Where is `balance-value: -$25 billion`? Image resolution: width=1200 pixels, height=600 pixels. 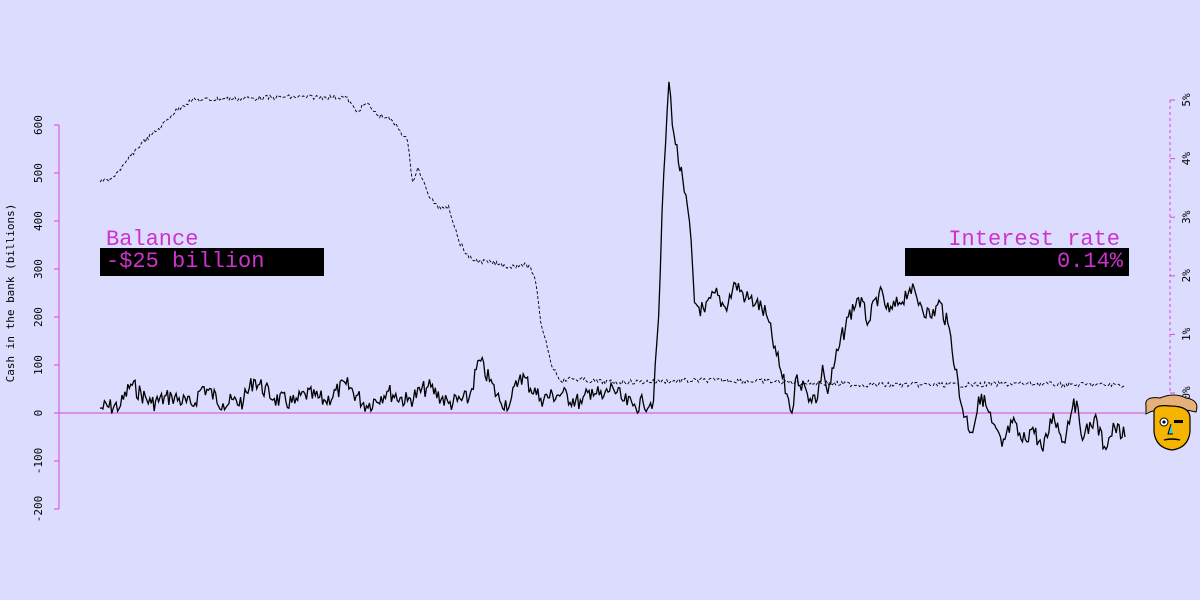
balance-value: -$25 billion is located at coordinates (212, 262).